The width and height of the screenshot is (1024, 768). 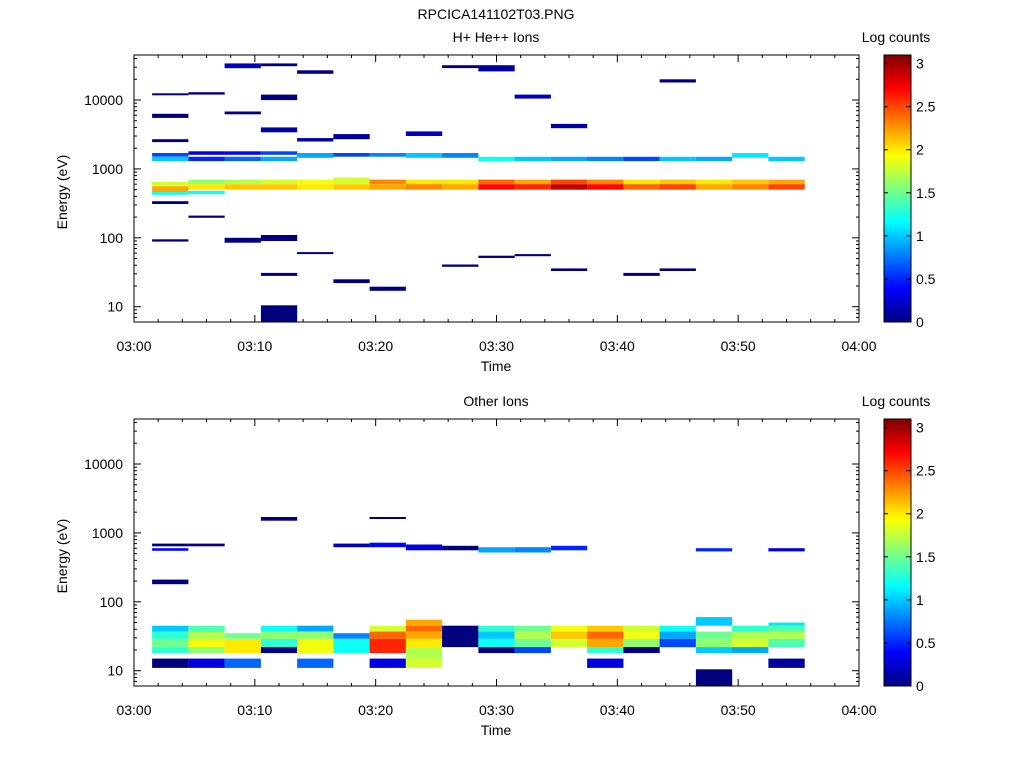 I want to click on x-tick-label: 03:20, so click(x=375, y=710).